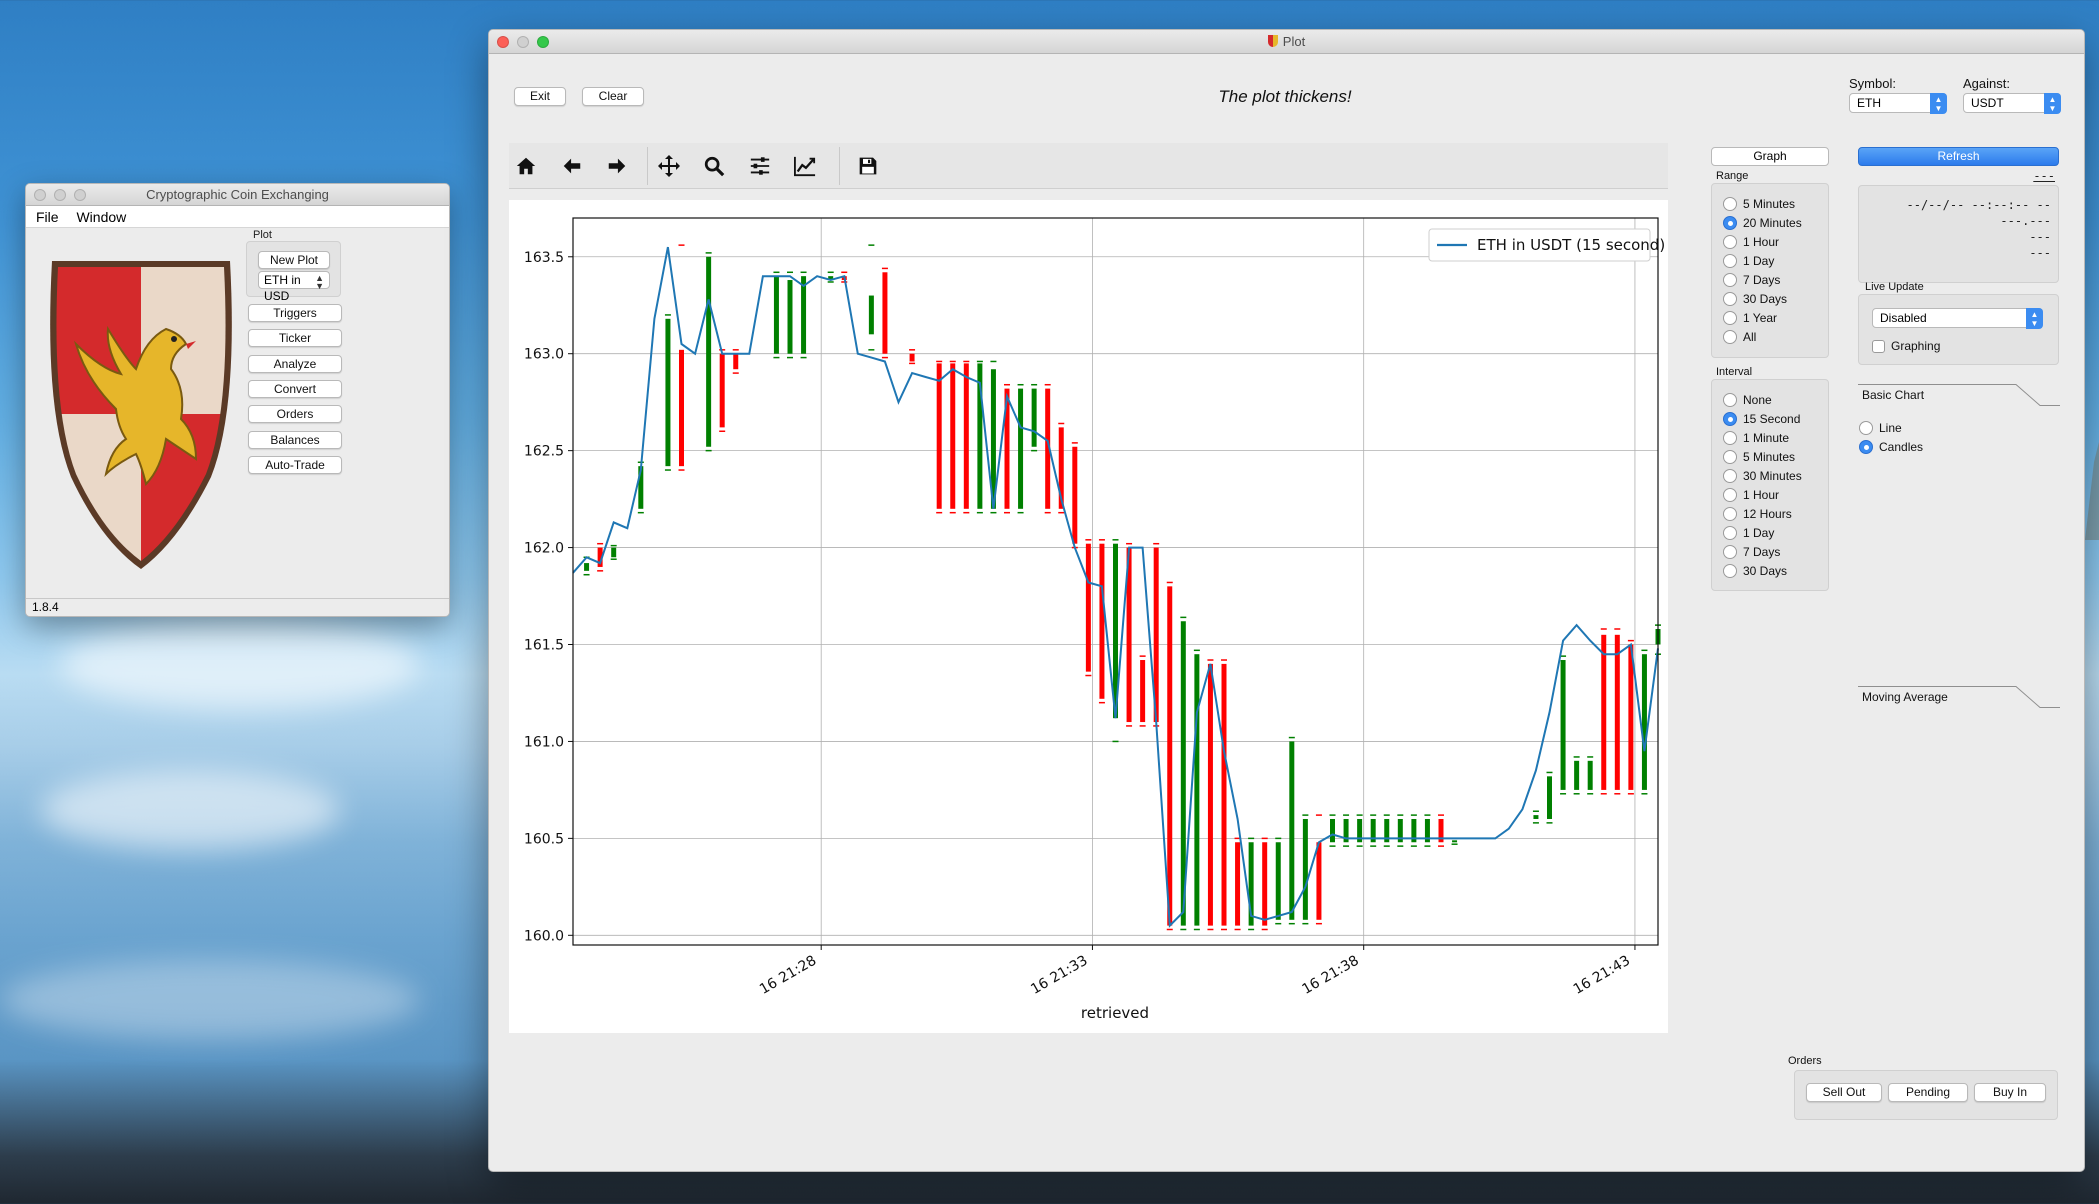 Image resolution: width=2099 pixels, height=1204 pixels. I want to click on sell-out-button: Sell Out, so click(1844, 1092).